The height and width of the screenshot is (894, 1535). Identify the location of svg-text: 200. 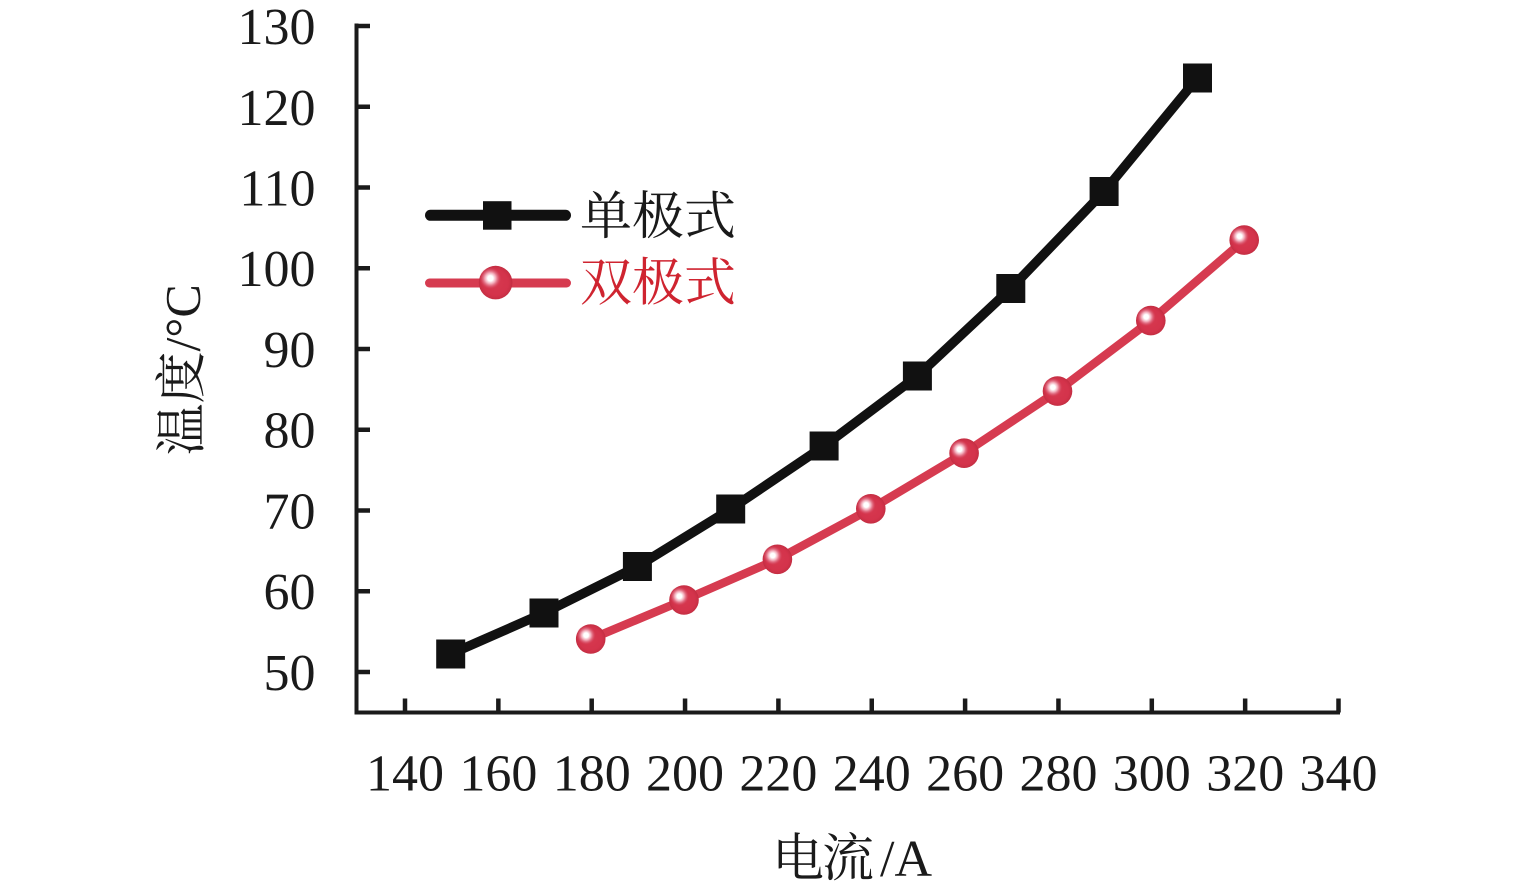
(685, 774).